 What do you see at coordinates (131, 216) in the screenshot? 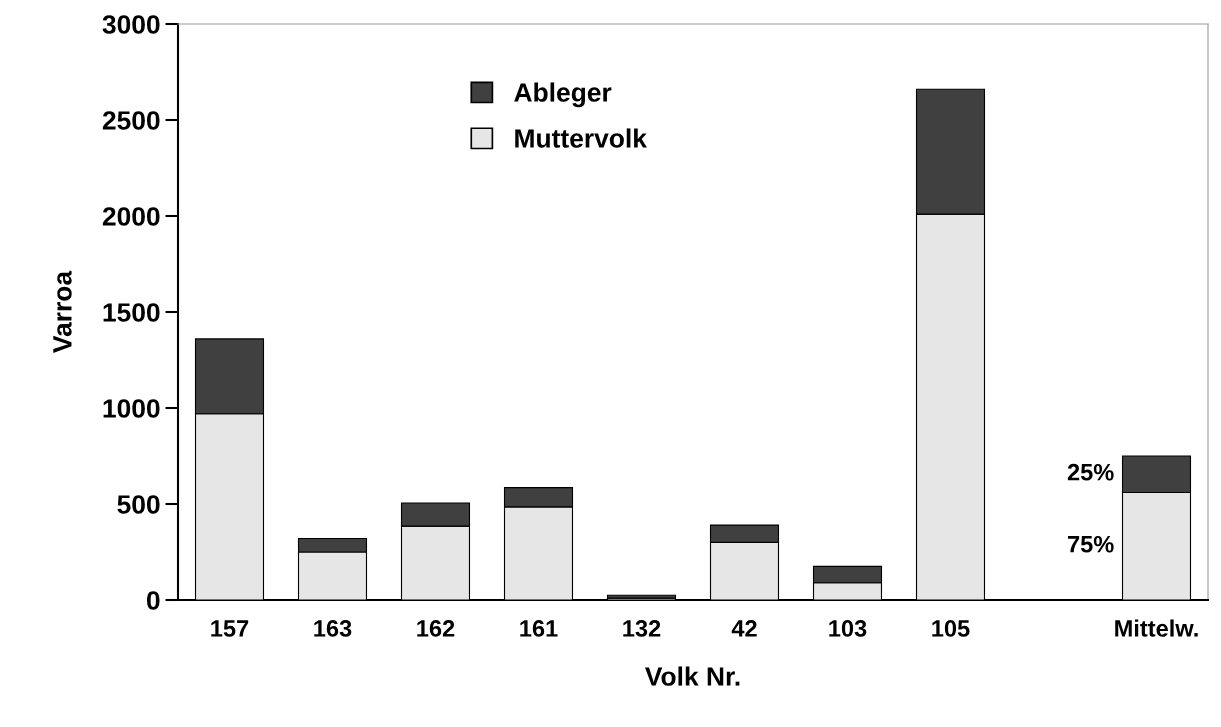
I see `y-tick-label: 2000` at bounding box center [131, 216].